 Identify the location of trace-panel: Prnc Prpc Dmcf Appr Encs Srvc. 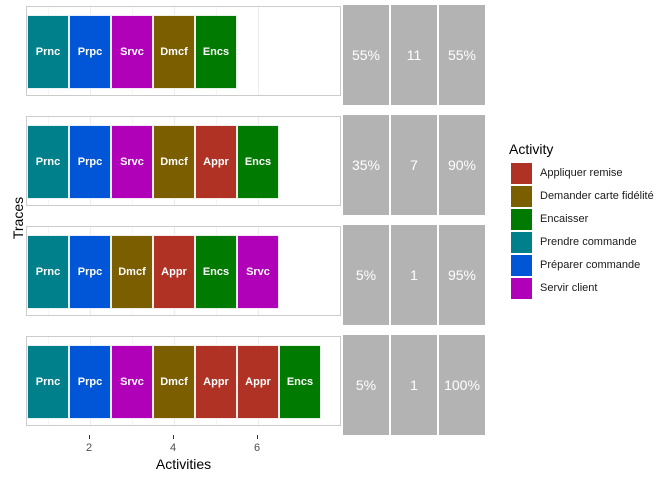
(183, 271).